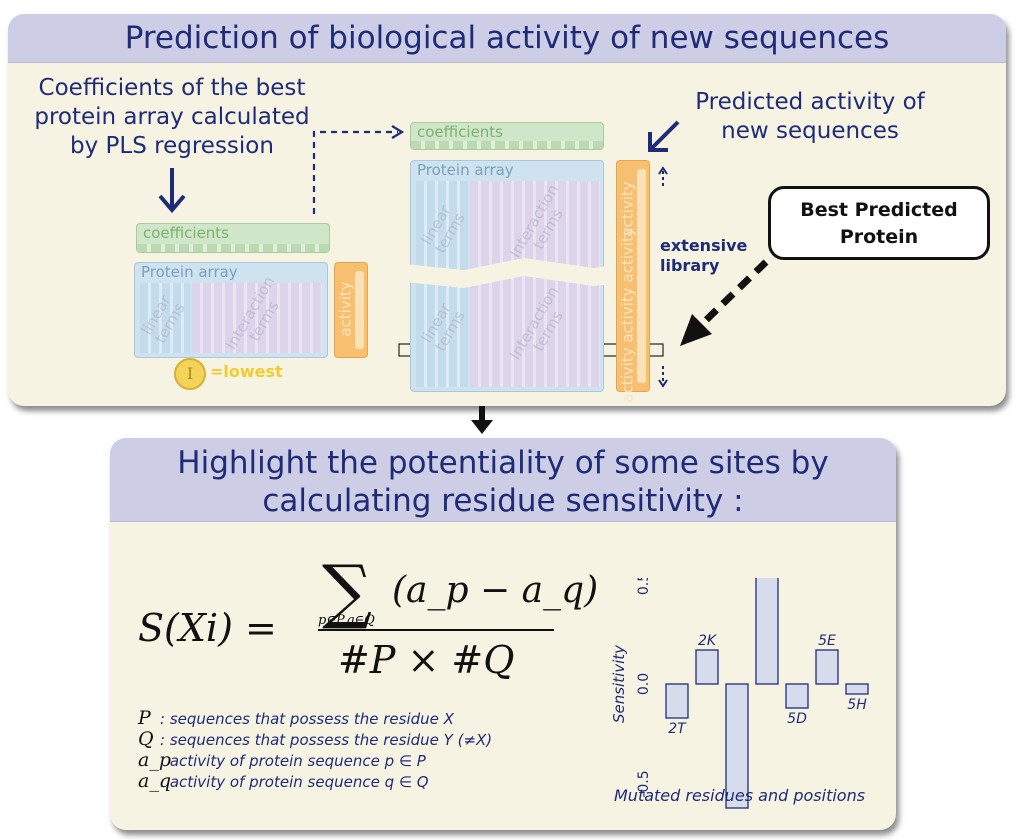 The width and height of the screenshot is (1024, 840). What do you see at coordinates (294, 782) in the screenshot?
I see `legend-text: : activity of protein sequence q ∈ Q` at bounding box center [294, 782].